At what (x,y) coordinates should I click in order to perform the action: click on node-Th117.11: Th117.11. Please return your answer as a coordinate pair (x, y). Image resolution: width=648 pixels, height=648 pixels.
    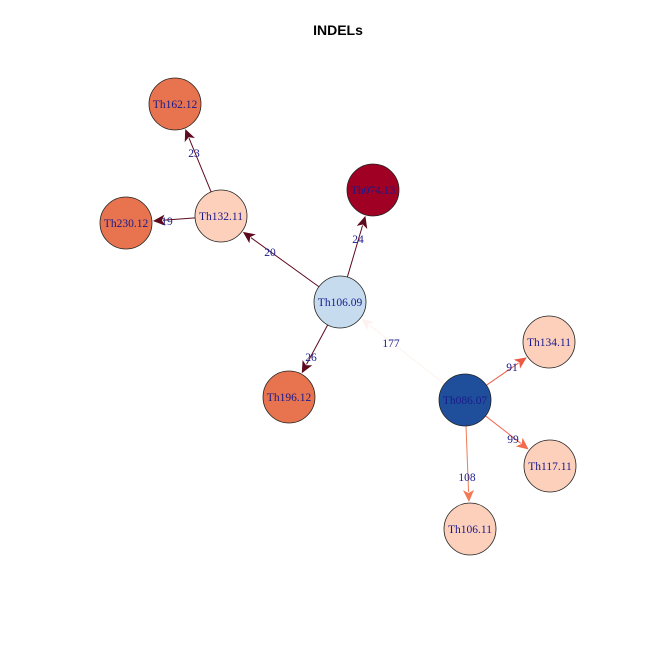
    Looking at the image, I should click on (550, 466).